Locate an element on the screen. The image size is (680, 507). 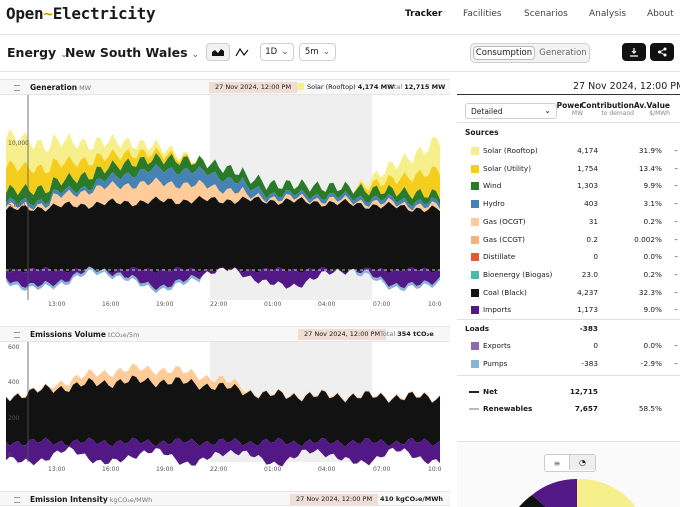
y-tick-label: 0 is located at coordinates (10, 271).